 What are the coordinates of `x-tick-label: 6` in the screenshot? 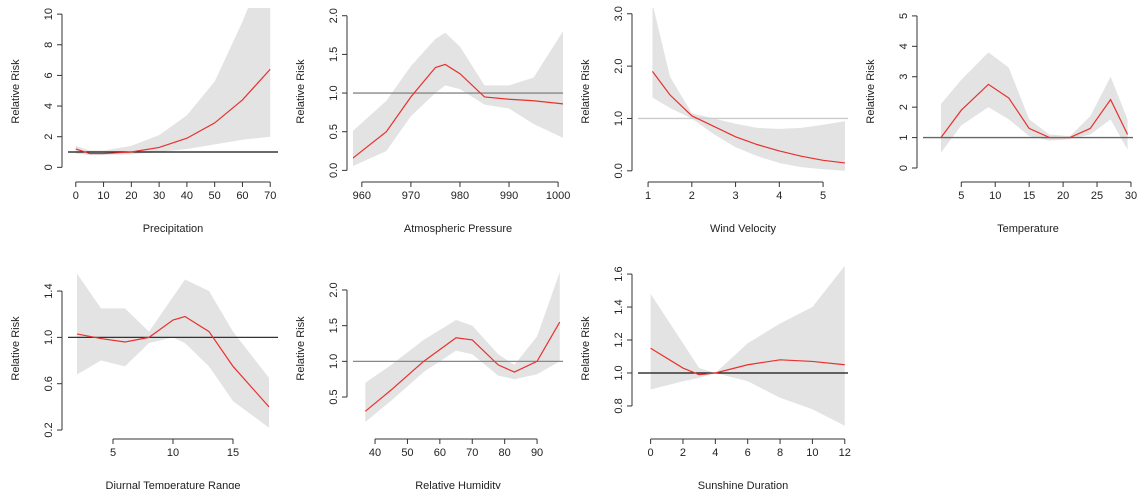 It's located at (748, 453).